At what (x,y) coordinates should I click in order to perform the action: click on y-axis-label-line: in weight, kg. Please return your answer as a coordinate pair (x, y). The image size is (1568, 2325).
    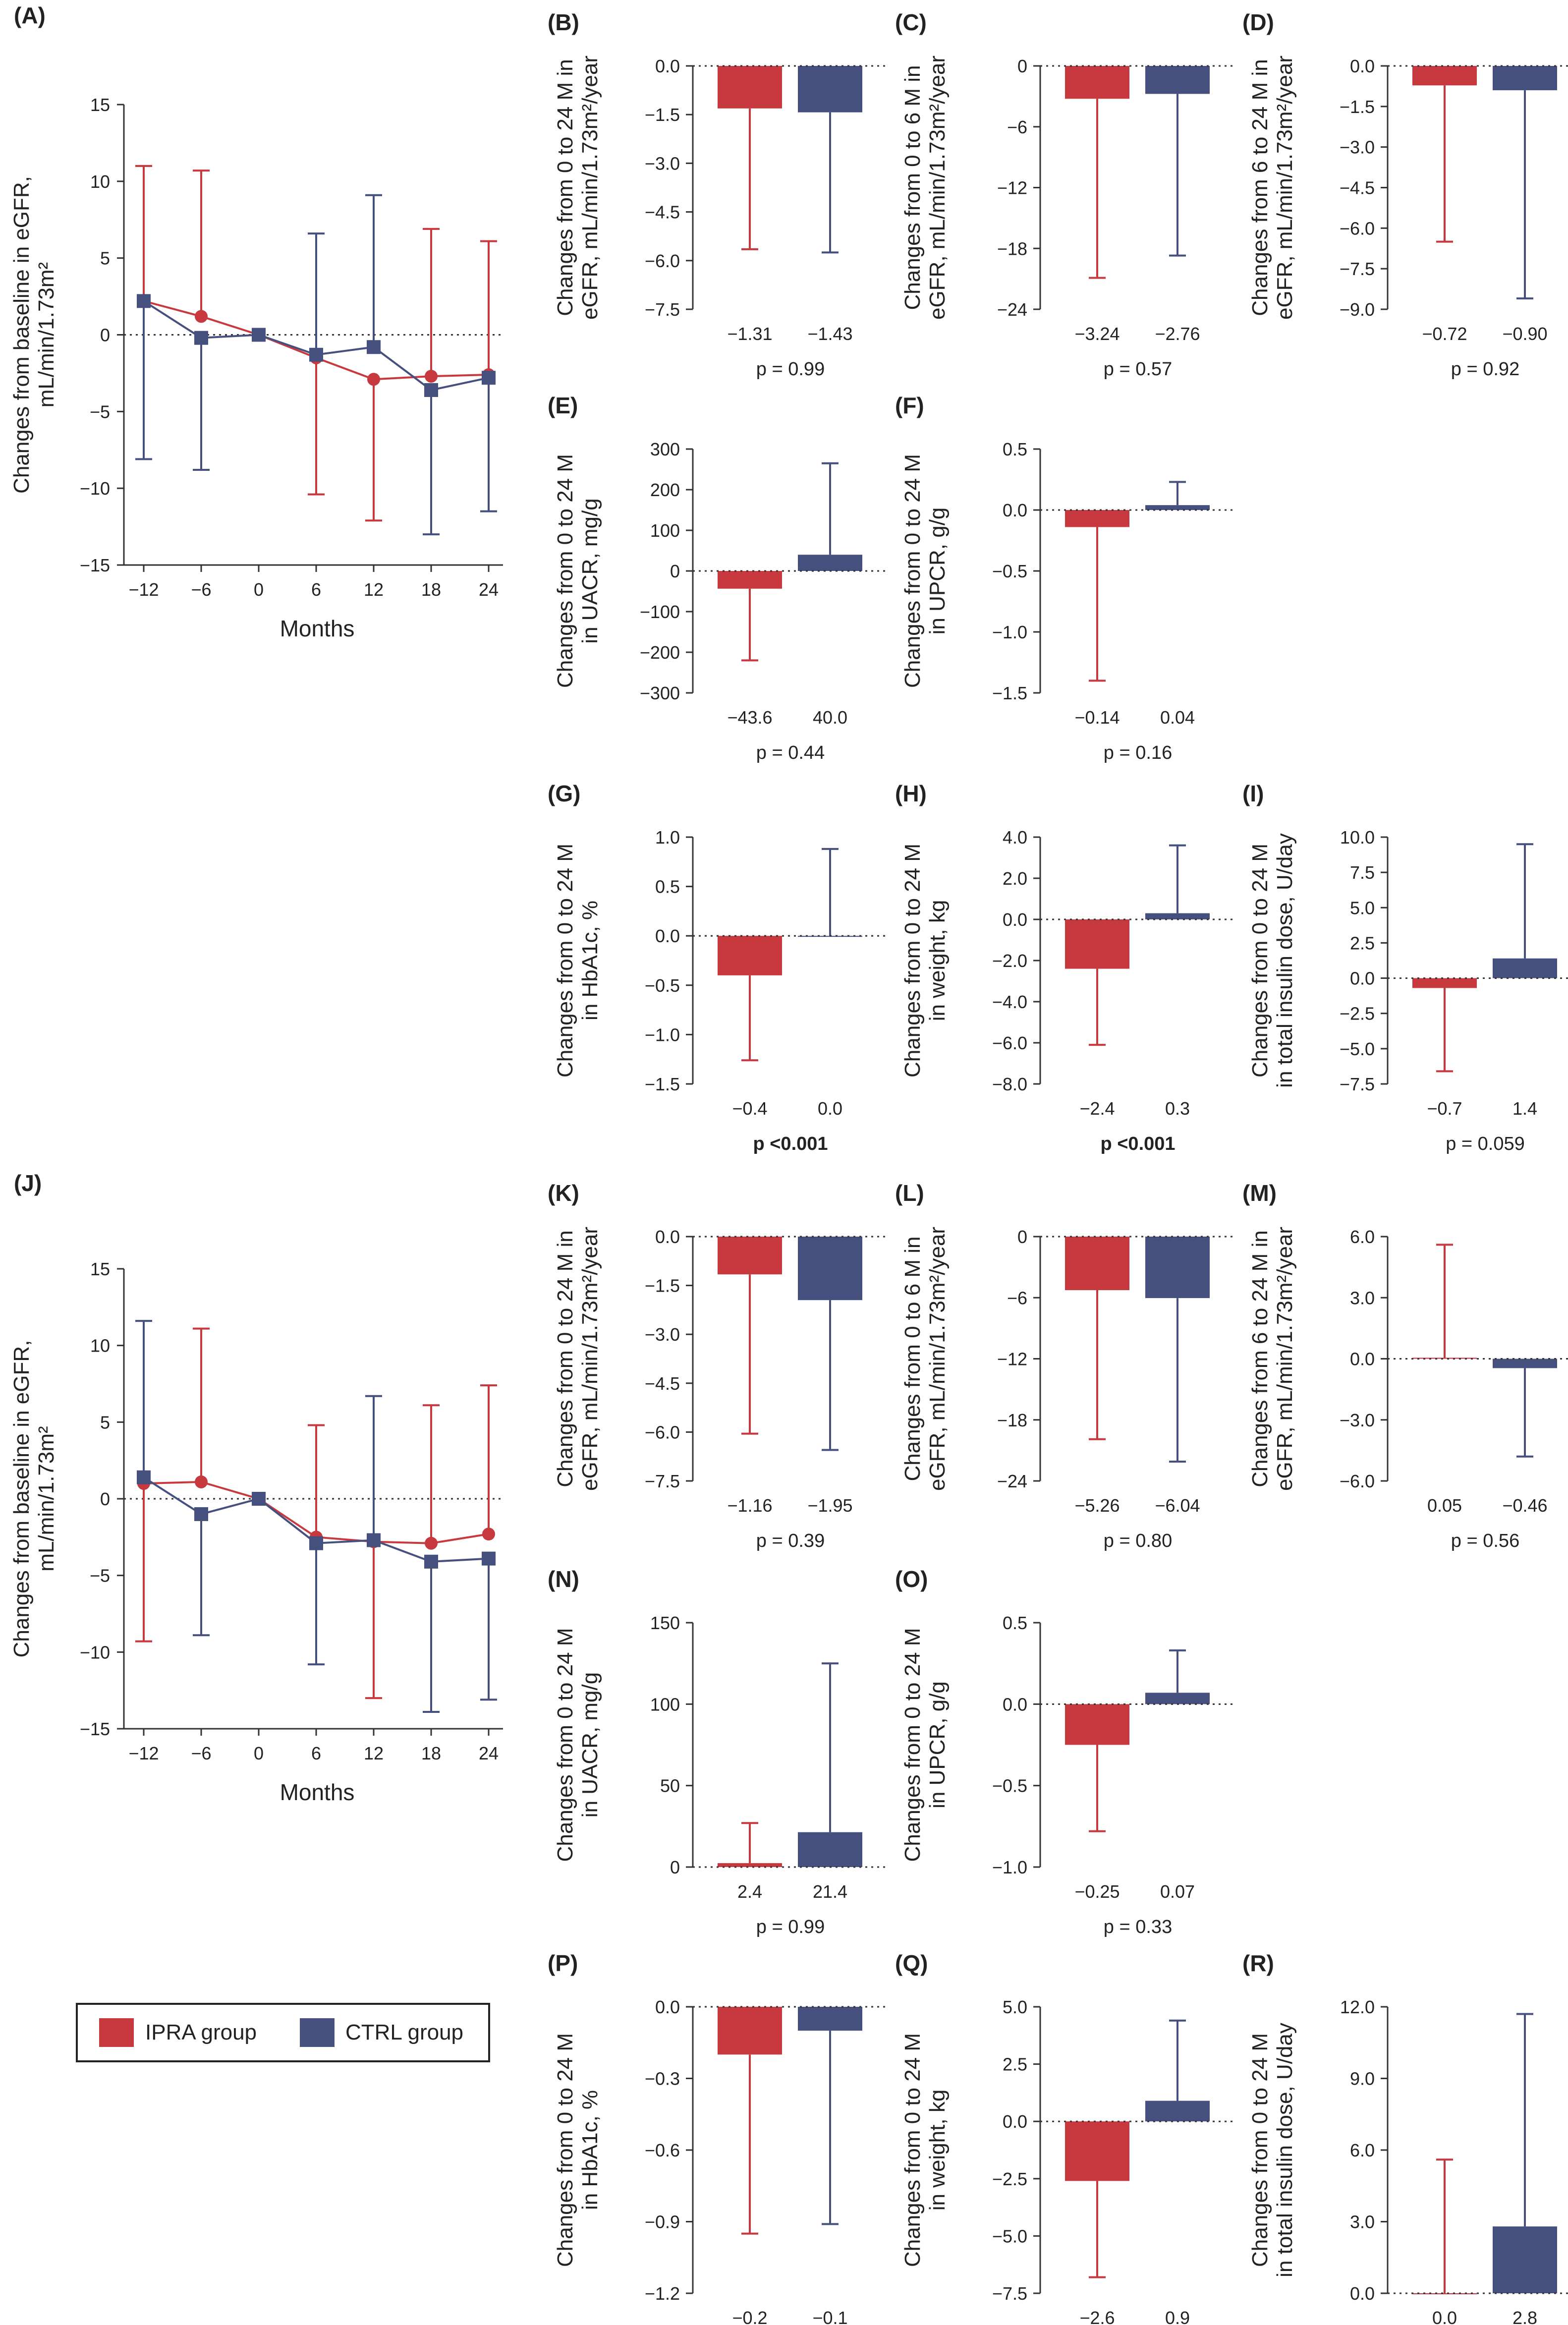
    Looking at the image, I should click on (937, 2150).